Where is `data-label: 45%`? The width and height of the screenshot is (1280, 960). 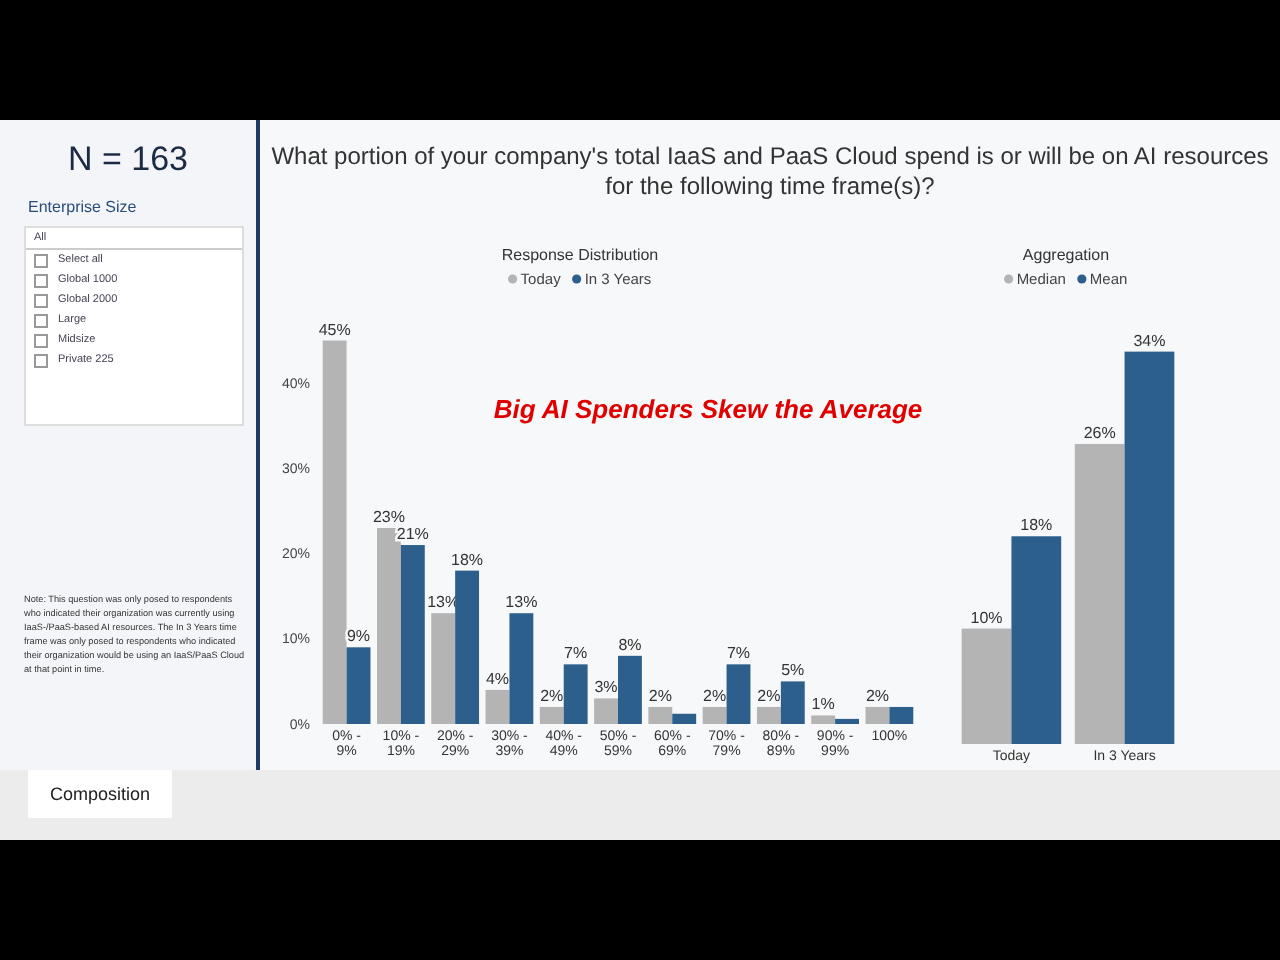
data-label: 45% is located at coordinates (334, 329).